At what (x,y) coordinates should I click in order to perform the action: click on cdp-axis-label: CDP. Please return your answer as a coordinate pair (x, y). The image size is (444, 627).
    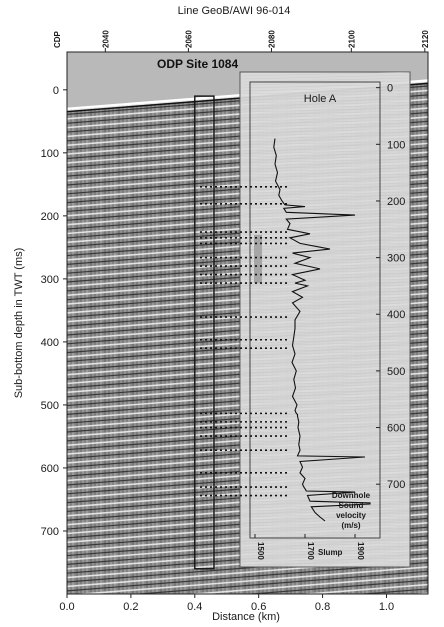
    Looking at the image, I should click on (57, 39).